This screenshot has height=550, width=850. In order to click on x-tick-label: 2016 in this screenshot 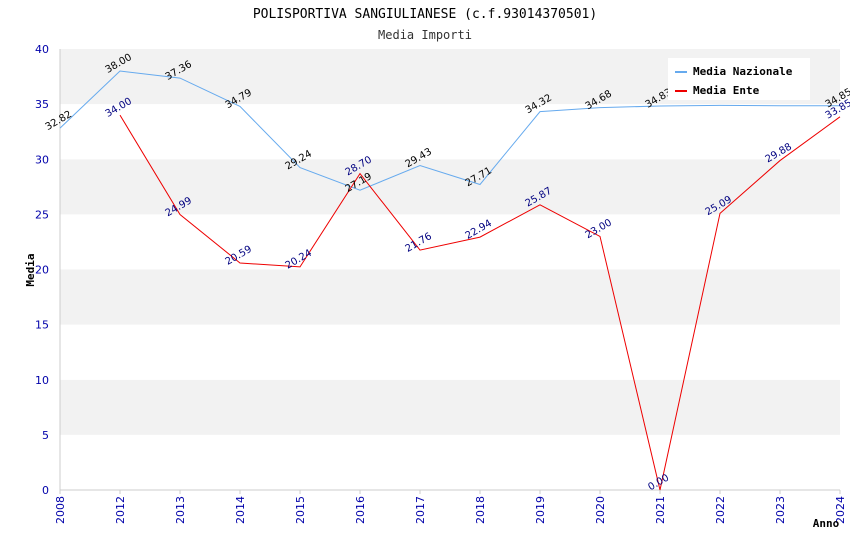, I will do `click(360, 510)`.